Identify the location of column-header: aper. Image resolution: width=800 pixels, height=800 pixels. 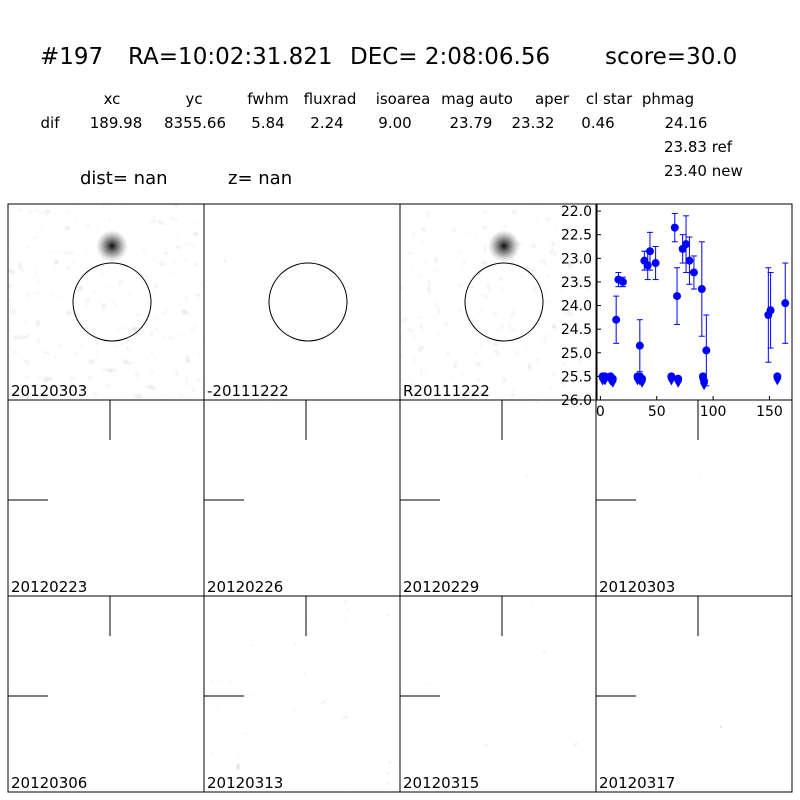
(552, 99).